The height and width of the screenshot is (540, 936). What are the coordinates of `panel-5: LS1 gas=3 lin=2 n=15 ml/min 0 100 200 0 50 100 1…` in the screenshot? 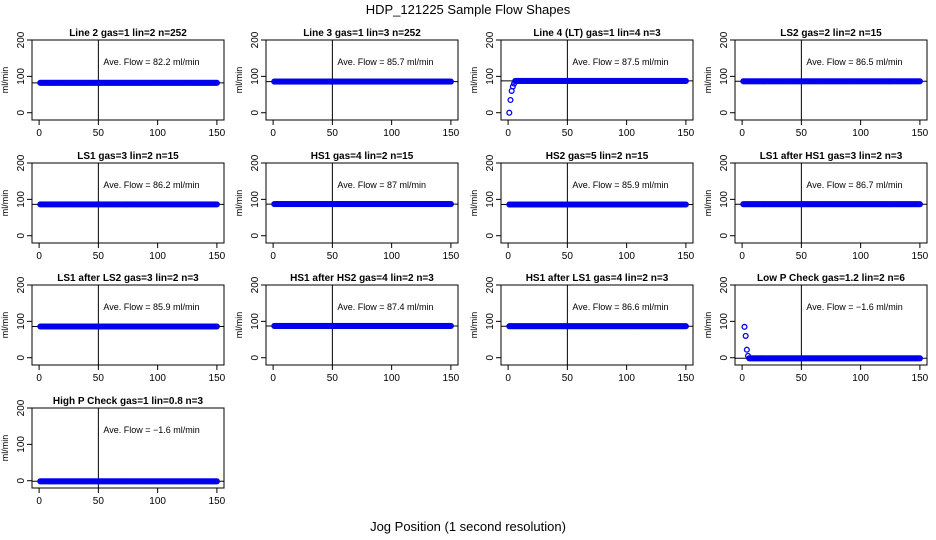 It's located at (113, 206).